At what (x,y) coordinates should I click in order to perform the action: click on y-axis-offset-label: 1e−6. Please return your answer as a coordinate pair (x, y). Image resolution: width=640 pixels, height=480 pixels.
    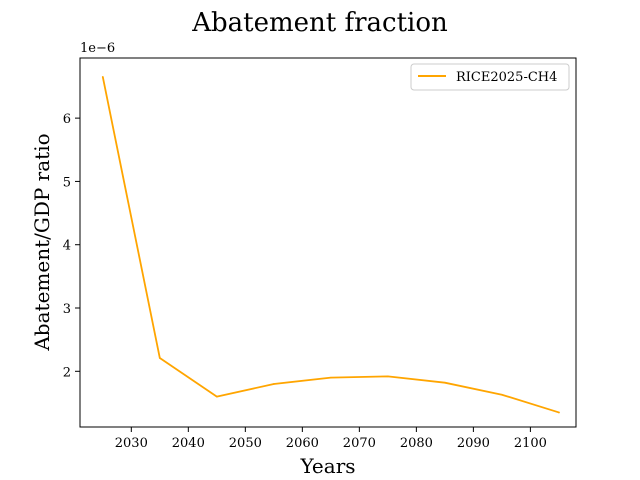
    Looking at the image, I should click on (97, 48).